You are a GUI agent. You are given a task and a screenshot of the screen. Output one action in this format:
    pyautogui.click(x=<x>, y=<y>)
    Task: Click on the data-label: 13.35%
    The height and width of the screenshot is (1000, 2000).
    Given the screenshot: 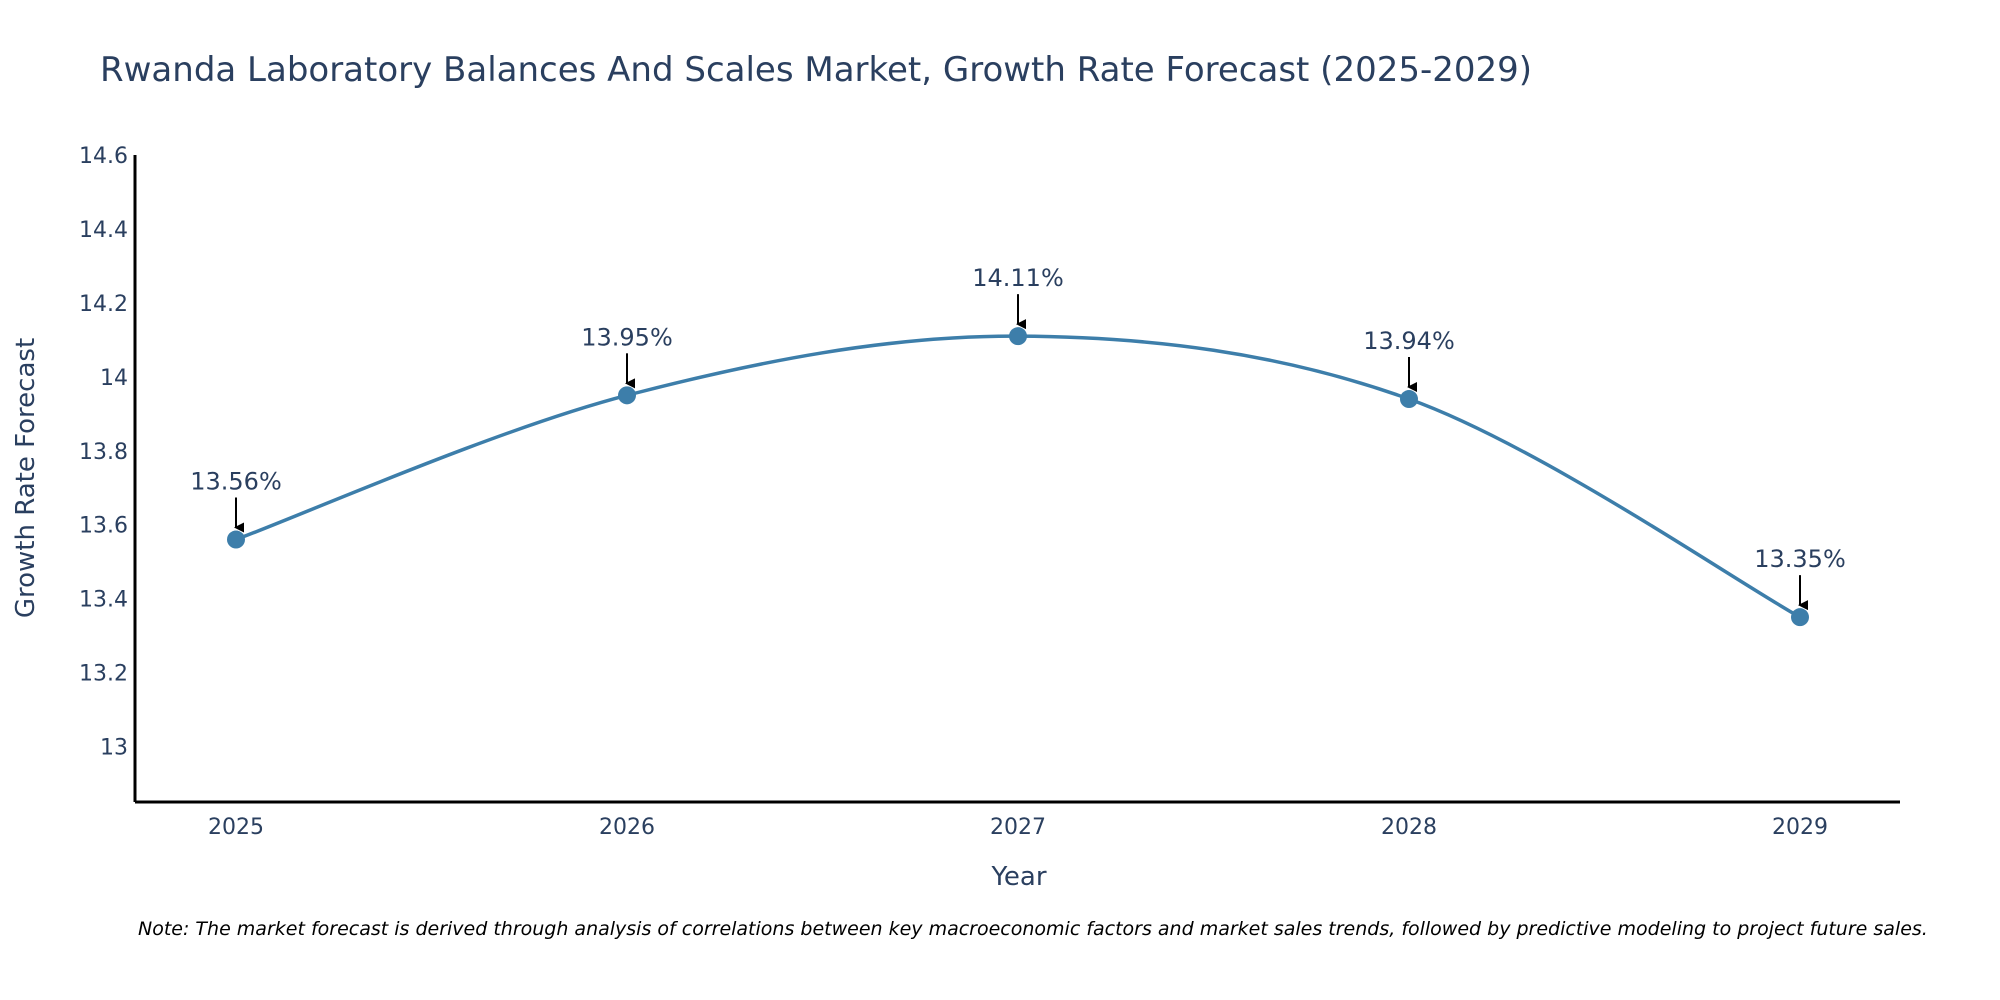 What is the action you would take?
    pyautogui.click(x=1800, y=559)
    